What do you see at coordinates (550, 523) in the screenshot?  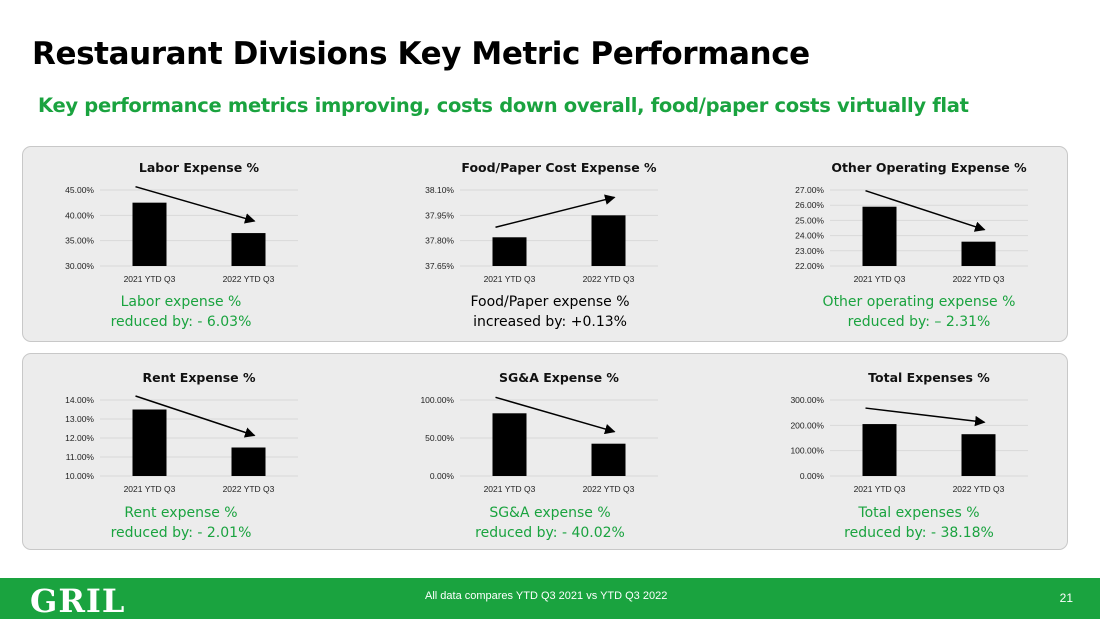 I see `sga-expense-caption: SG&A expense % reduced by: - 40.02%` at bounding box center [550, 523].